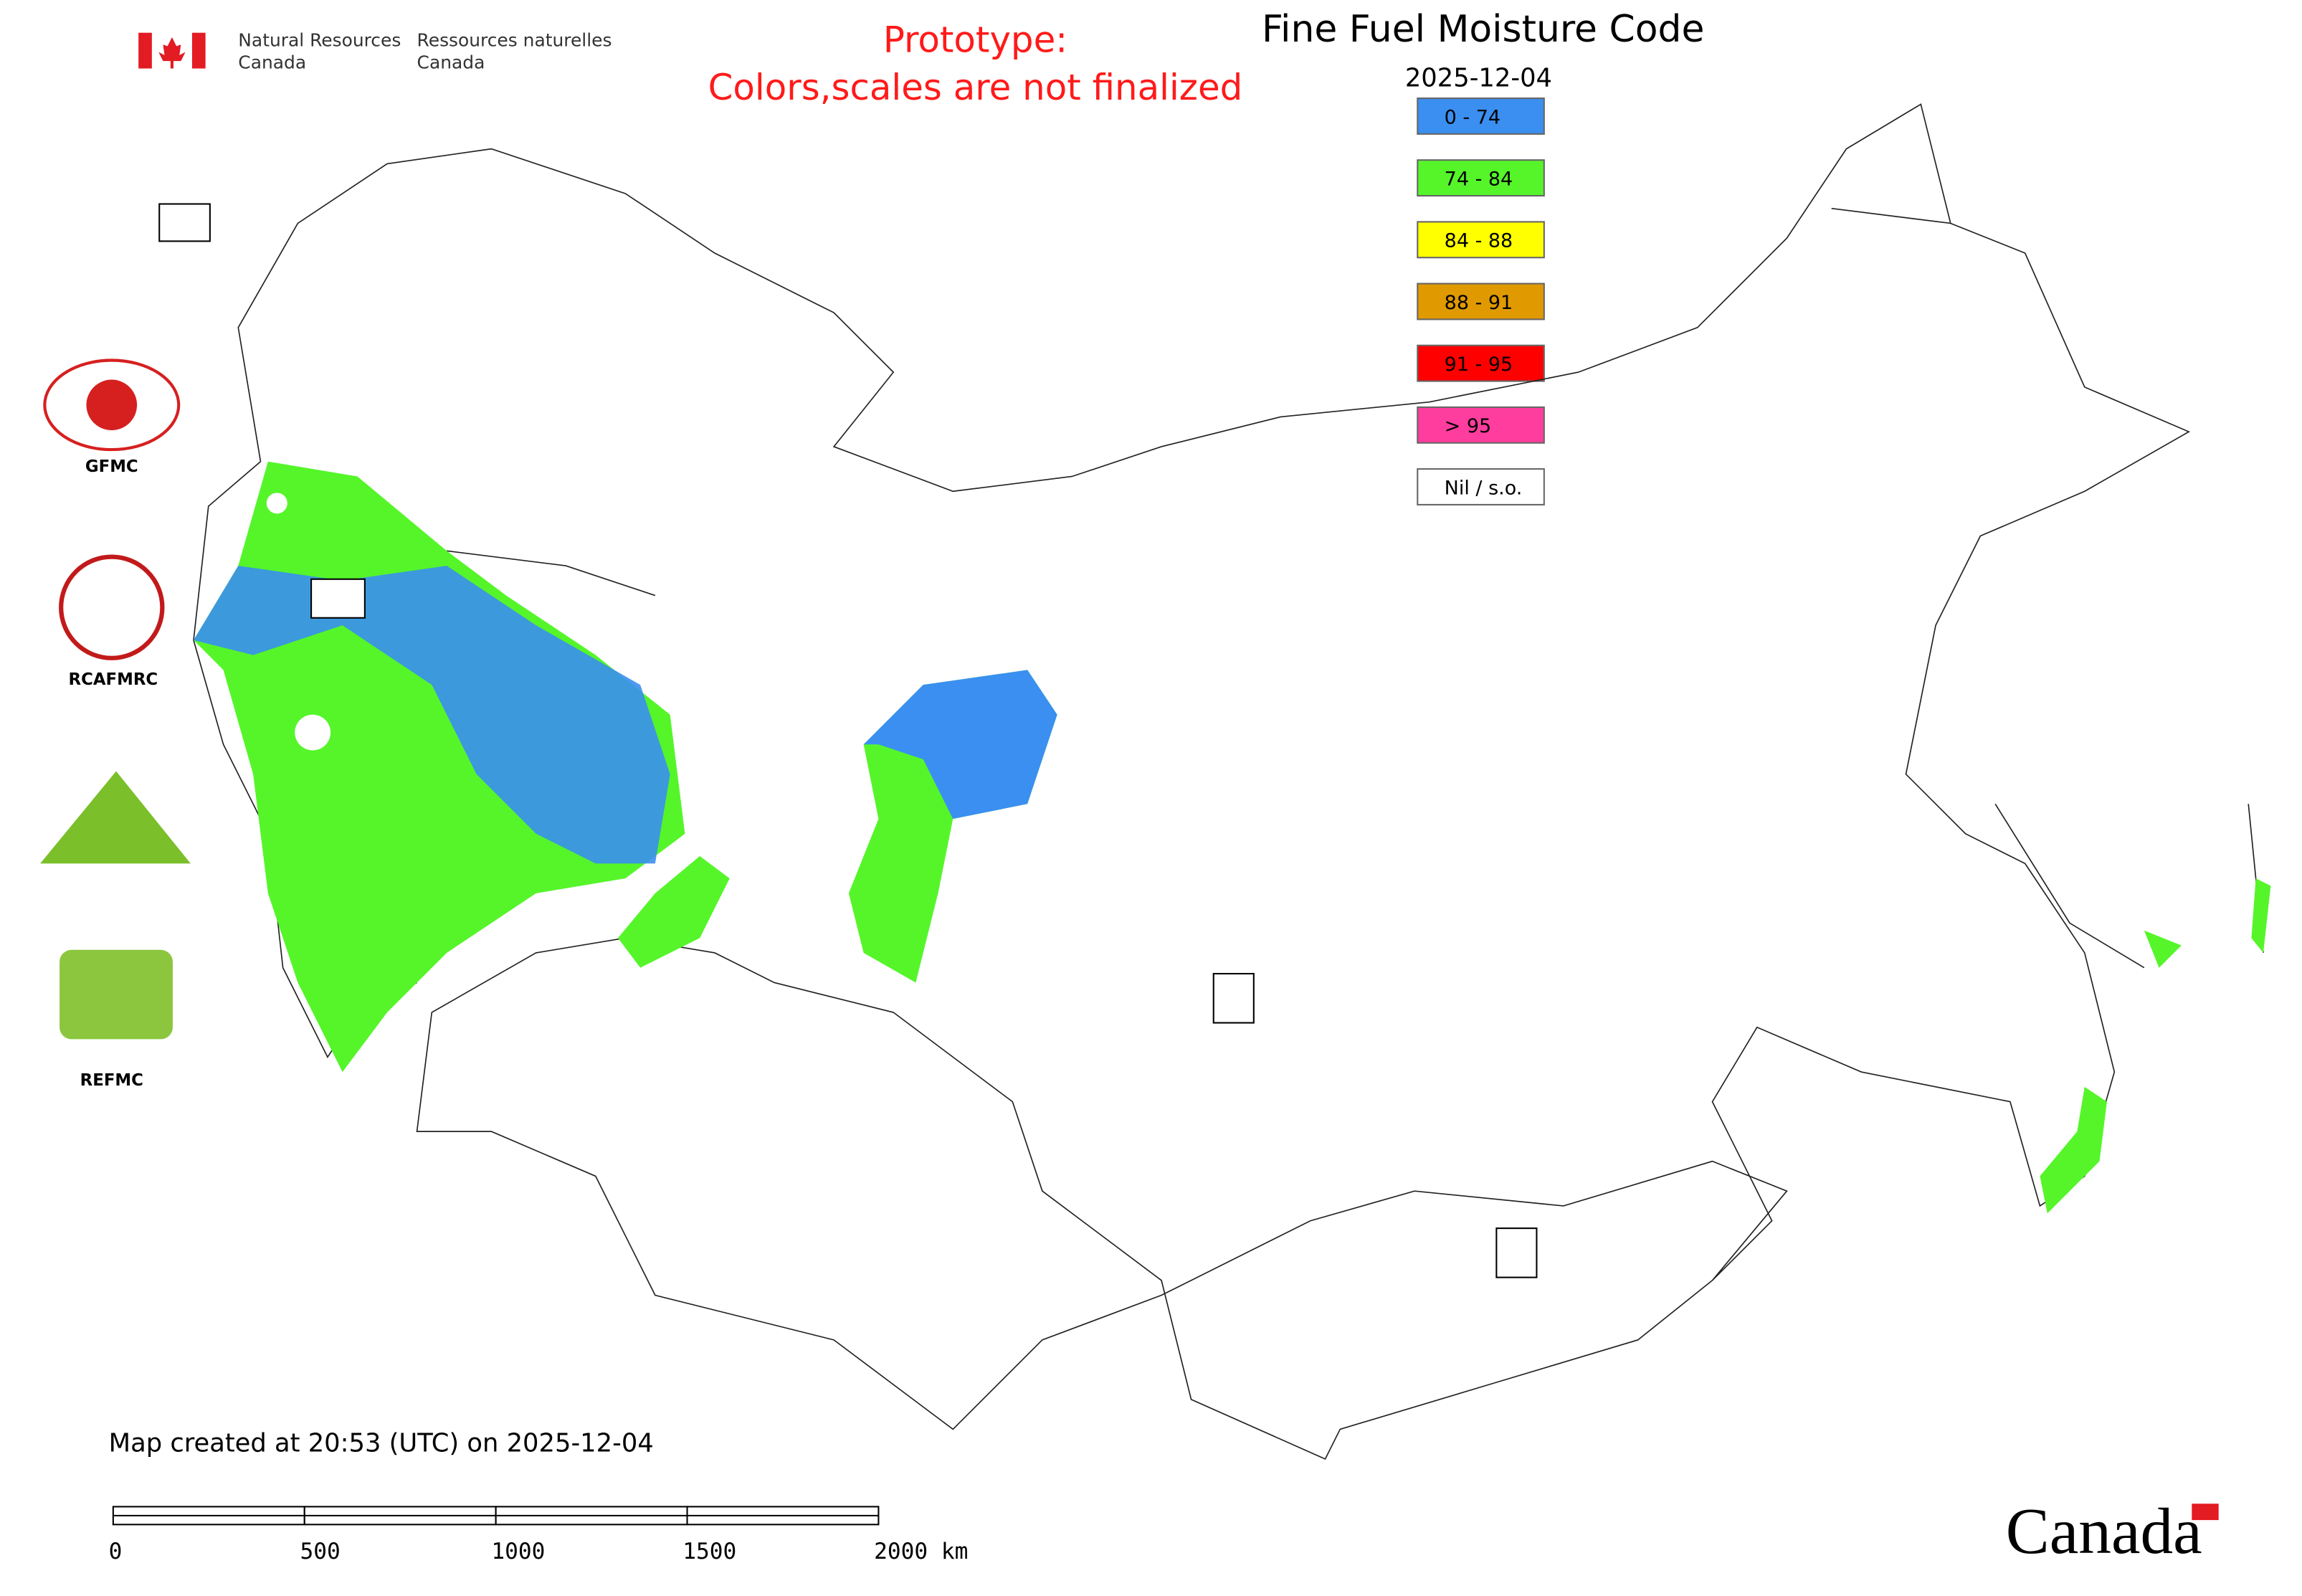 The width and height of the screenshot is (2302, 1596). Describe the element at coordinates (1478, 77) in the screenshot. I see `date: 2025-12-04` at that location.